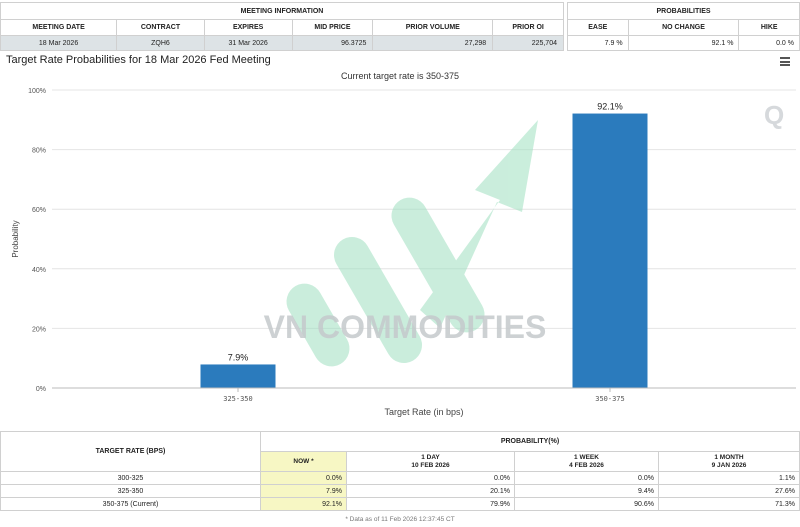 The image size is (800, 527). What do you see at coordinates (774, 115) in the screenshot?
I see `brand-q-logo: Q` at bounding box center [774, 115].